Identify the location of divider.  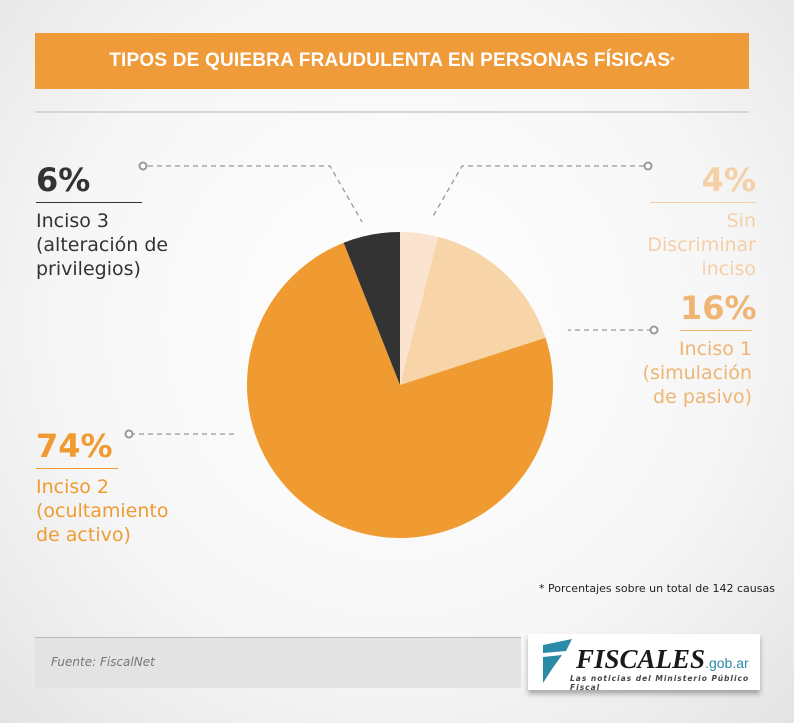
(392, 112).